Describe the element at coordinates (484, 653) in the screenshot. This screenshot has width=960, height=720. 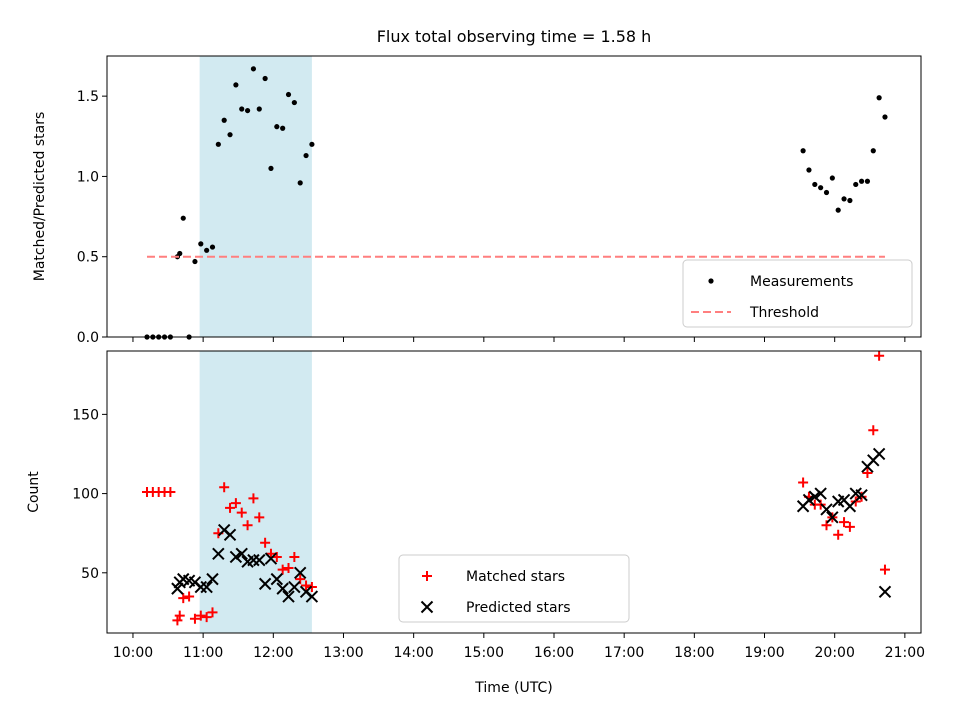
I see `x-tick-label: 15:00` at that location.